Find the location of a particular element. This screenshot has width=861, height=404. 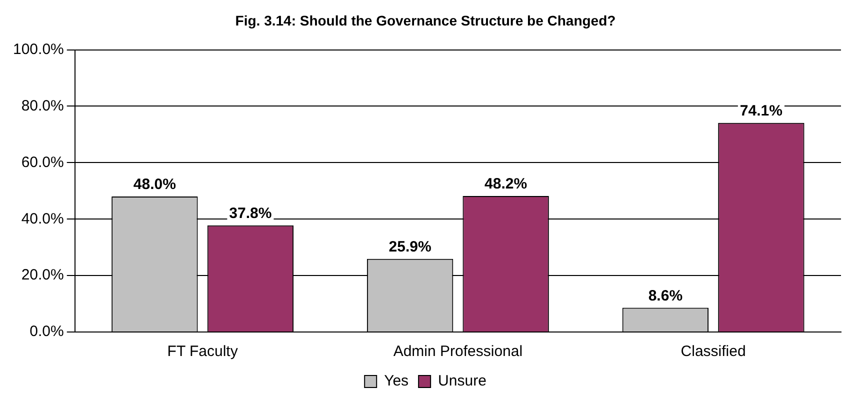

y-tick-label: 0.0% is located at coordinates (47, 331).